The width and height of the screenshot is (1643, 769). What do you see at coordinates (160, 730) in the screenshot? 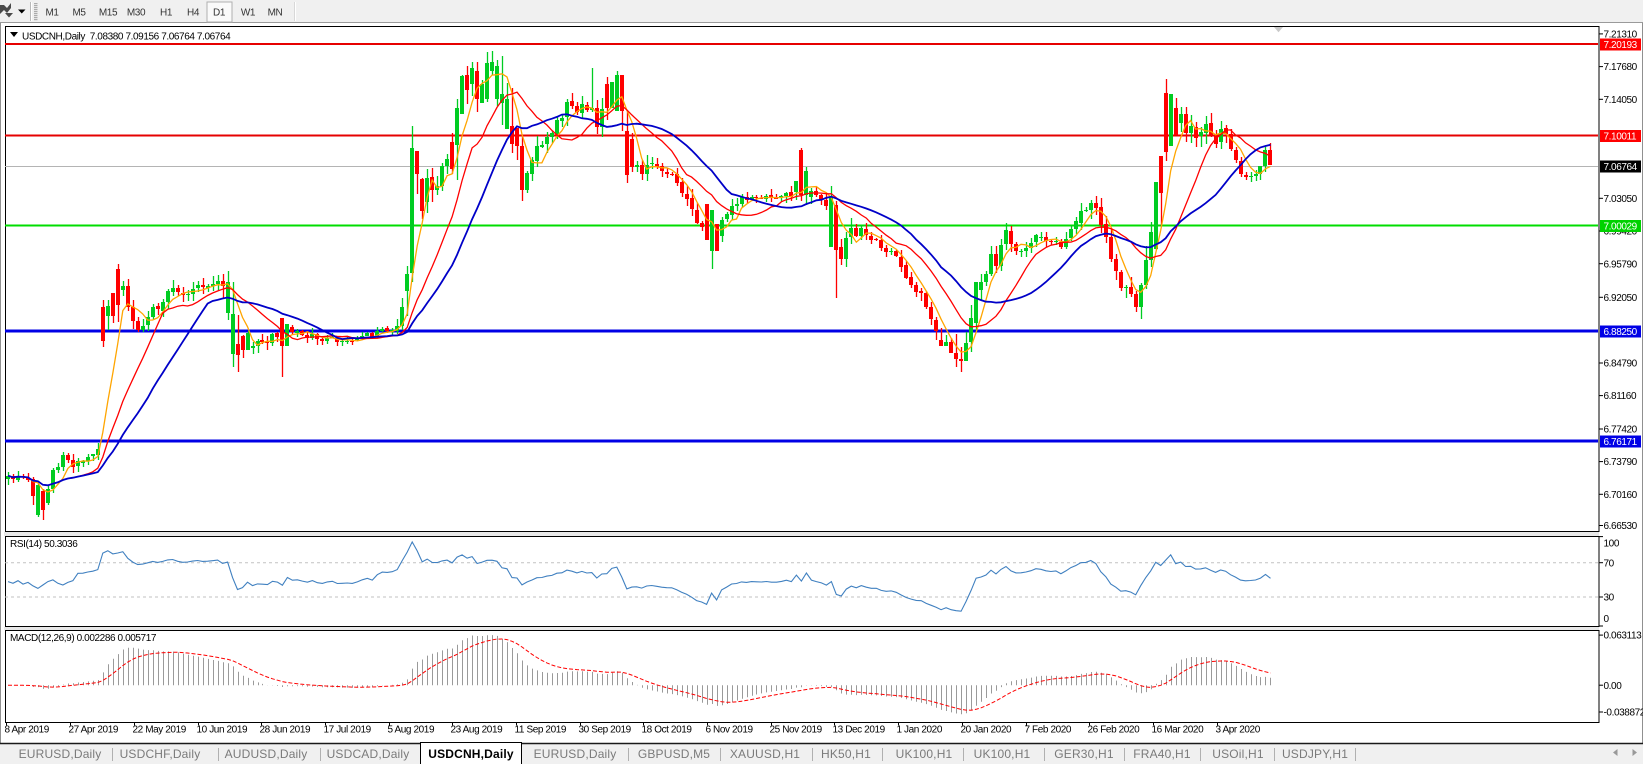
I see `svg-text: 22 May 2019` at bounding box center [160, 730].